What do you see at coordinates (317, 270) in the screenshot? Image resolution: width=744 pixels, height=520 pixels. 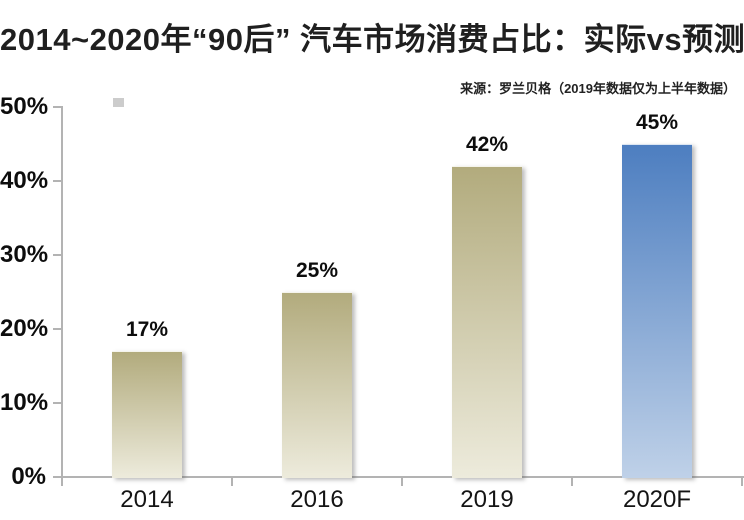 I see `bar-value-label: 25%` at bounding box center [317, 270].